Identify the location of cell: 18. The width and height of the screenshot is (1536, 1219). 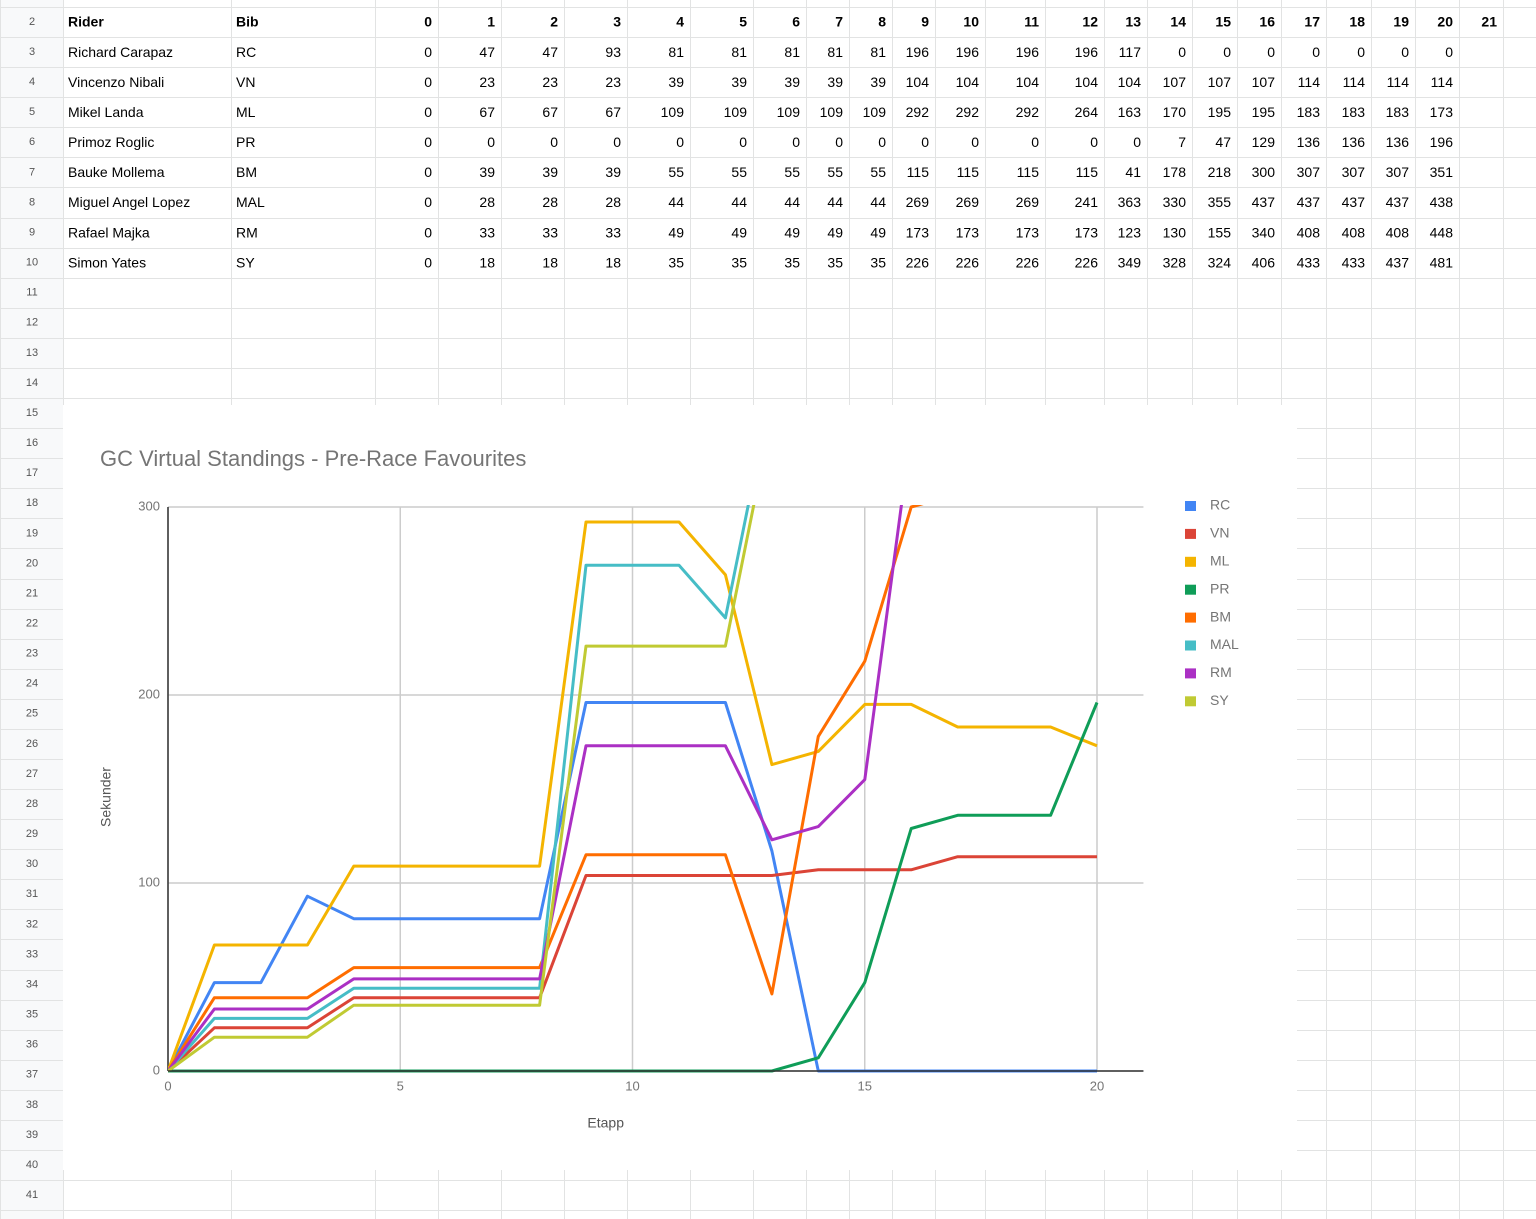
(487, 262).